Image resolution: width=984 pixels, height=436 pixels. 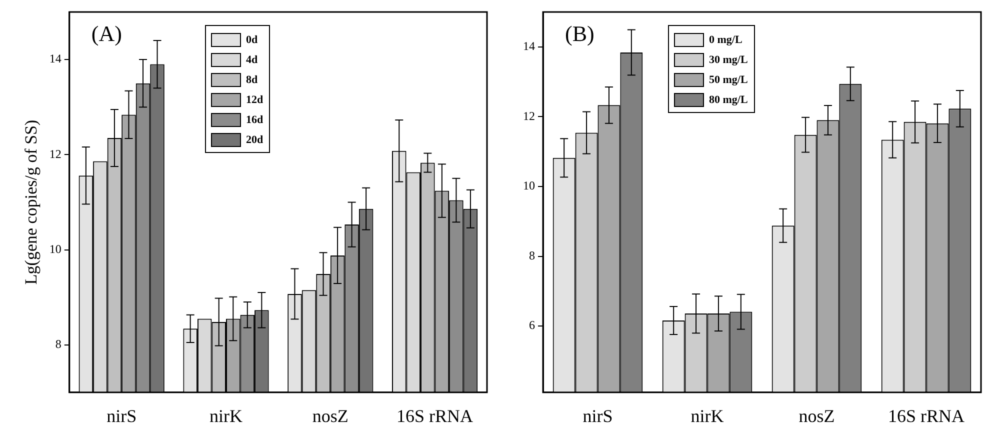 I want to click on legend-label: 0 mg/L, so click(x=725, y=40).